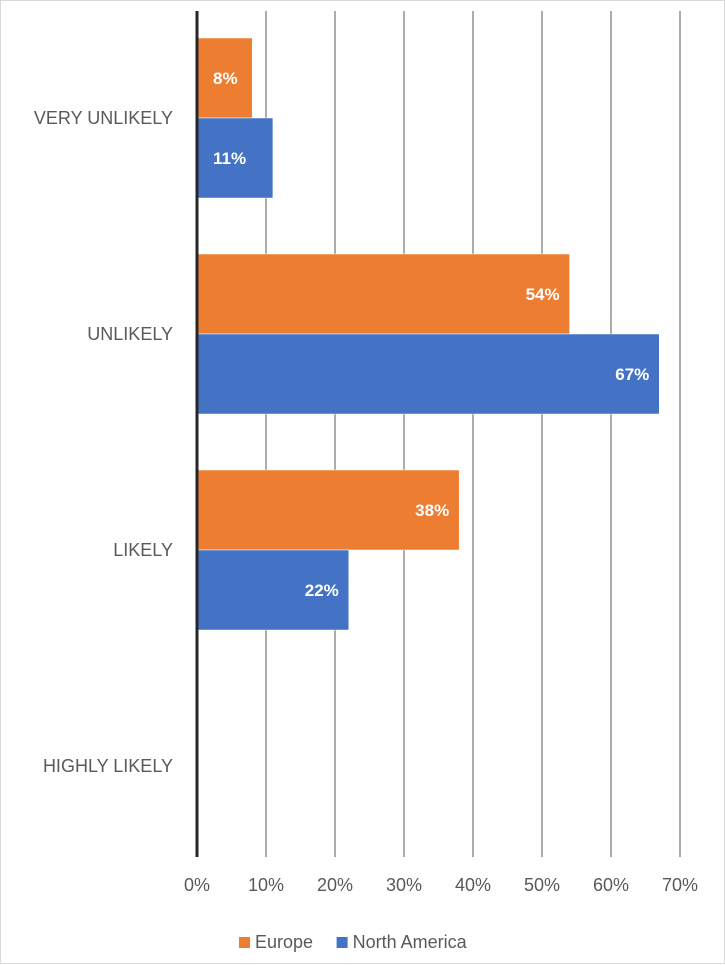 Image resolution: width=725 pixels, height=965 pixels. I want to click on x-tick-label: 10%, so click(266, 885).